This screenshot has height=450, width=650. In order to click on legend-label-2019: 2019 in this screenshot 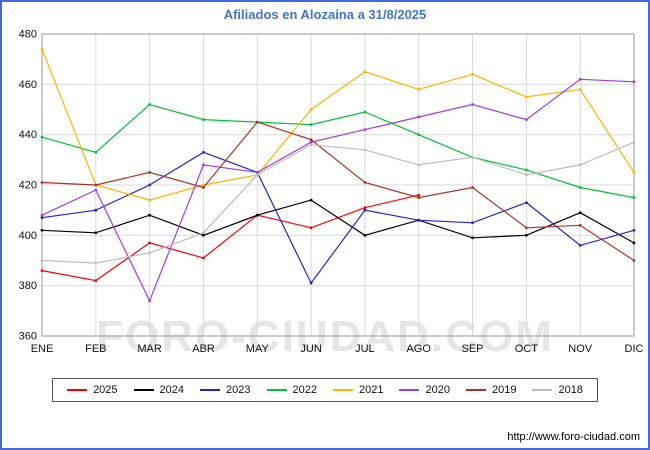, I will do `click(504, 390)`.